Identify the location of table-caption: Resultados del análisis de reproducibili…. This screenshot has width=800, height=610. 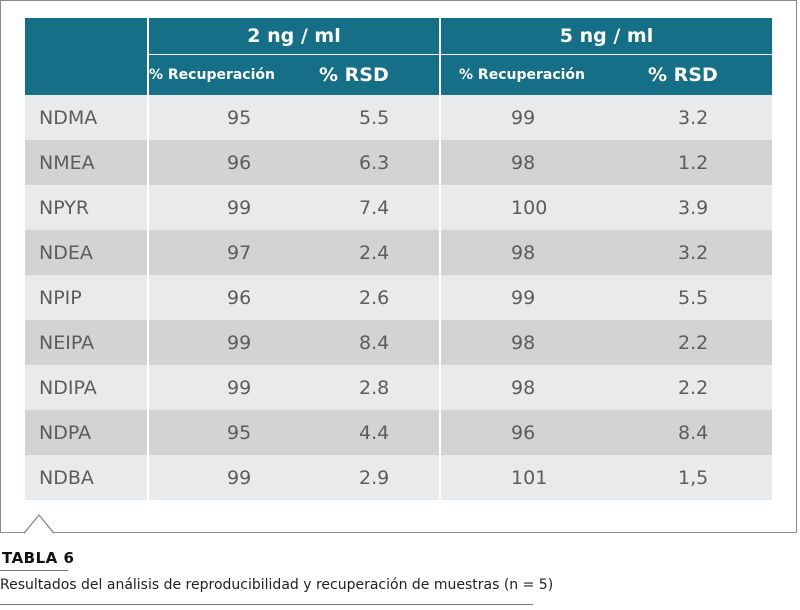
(277, 585).